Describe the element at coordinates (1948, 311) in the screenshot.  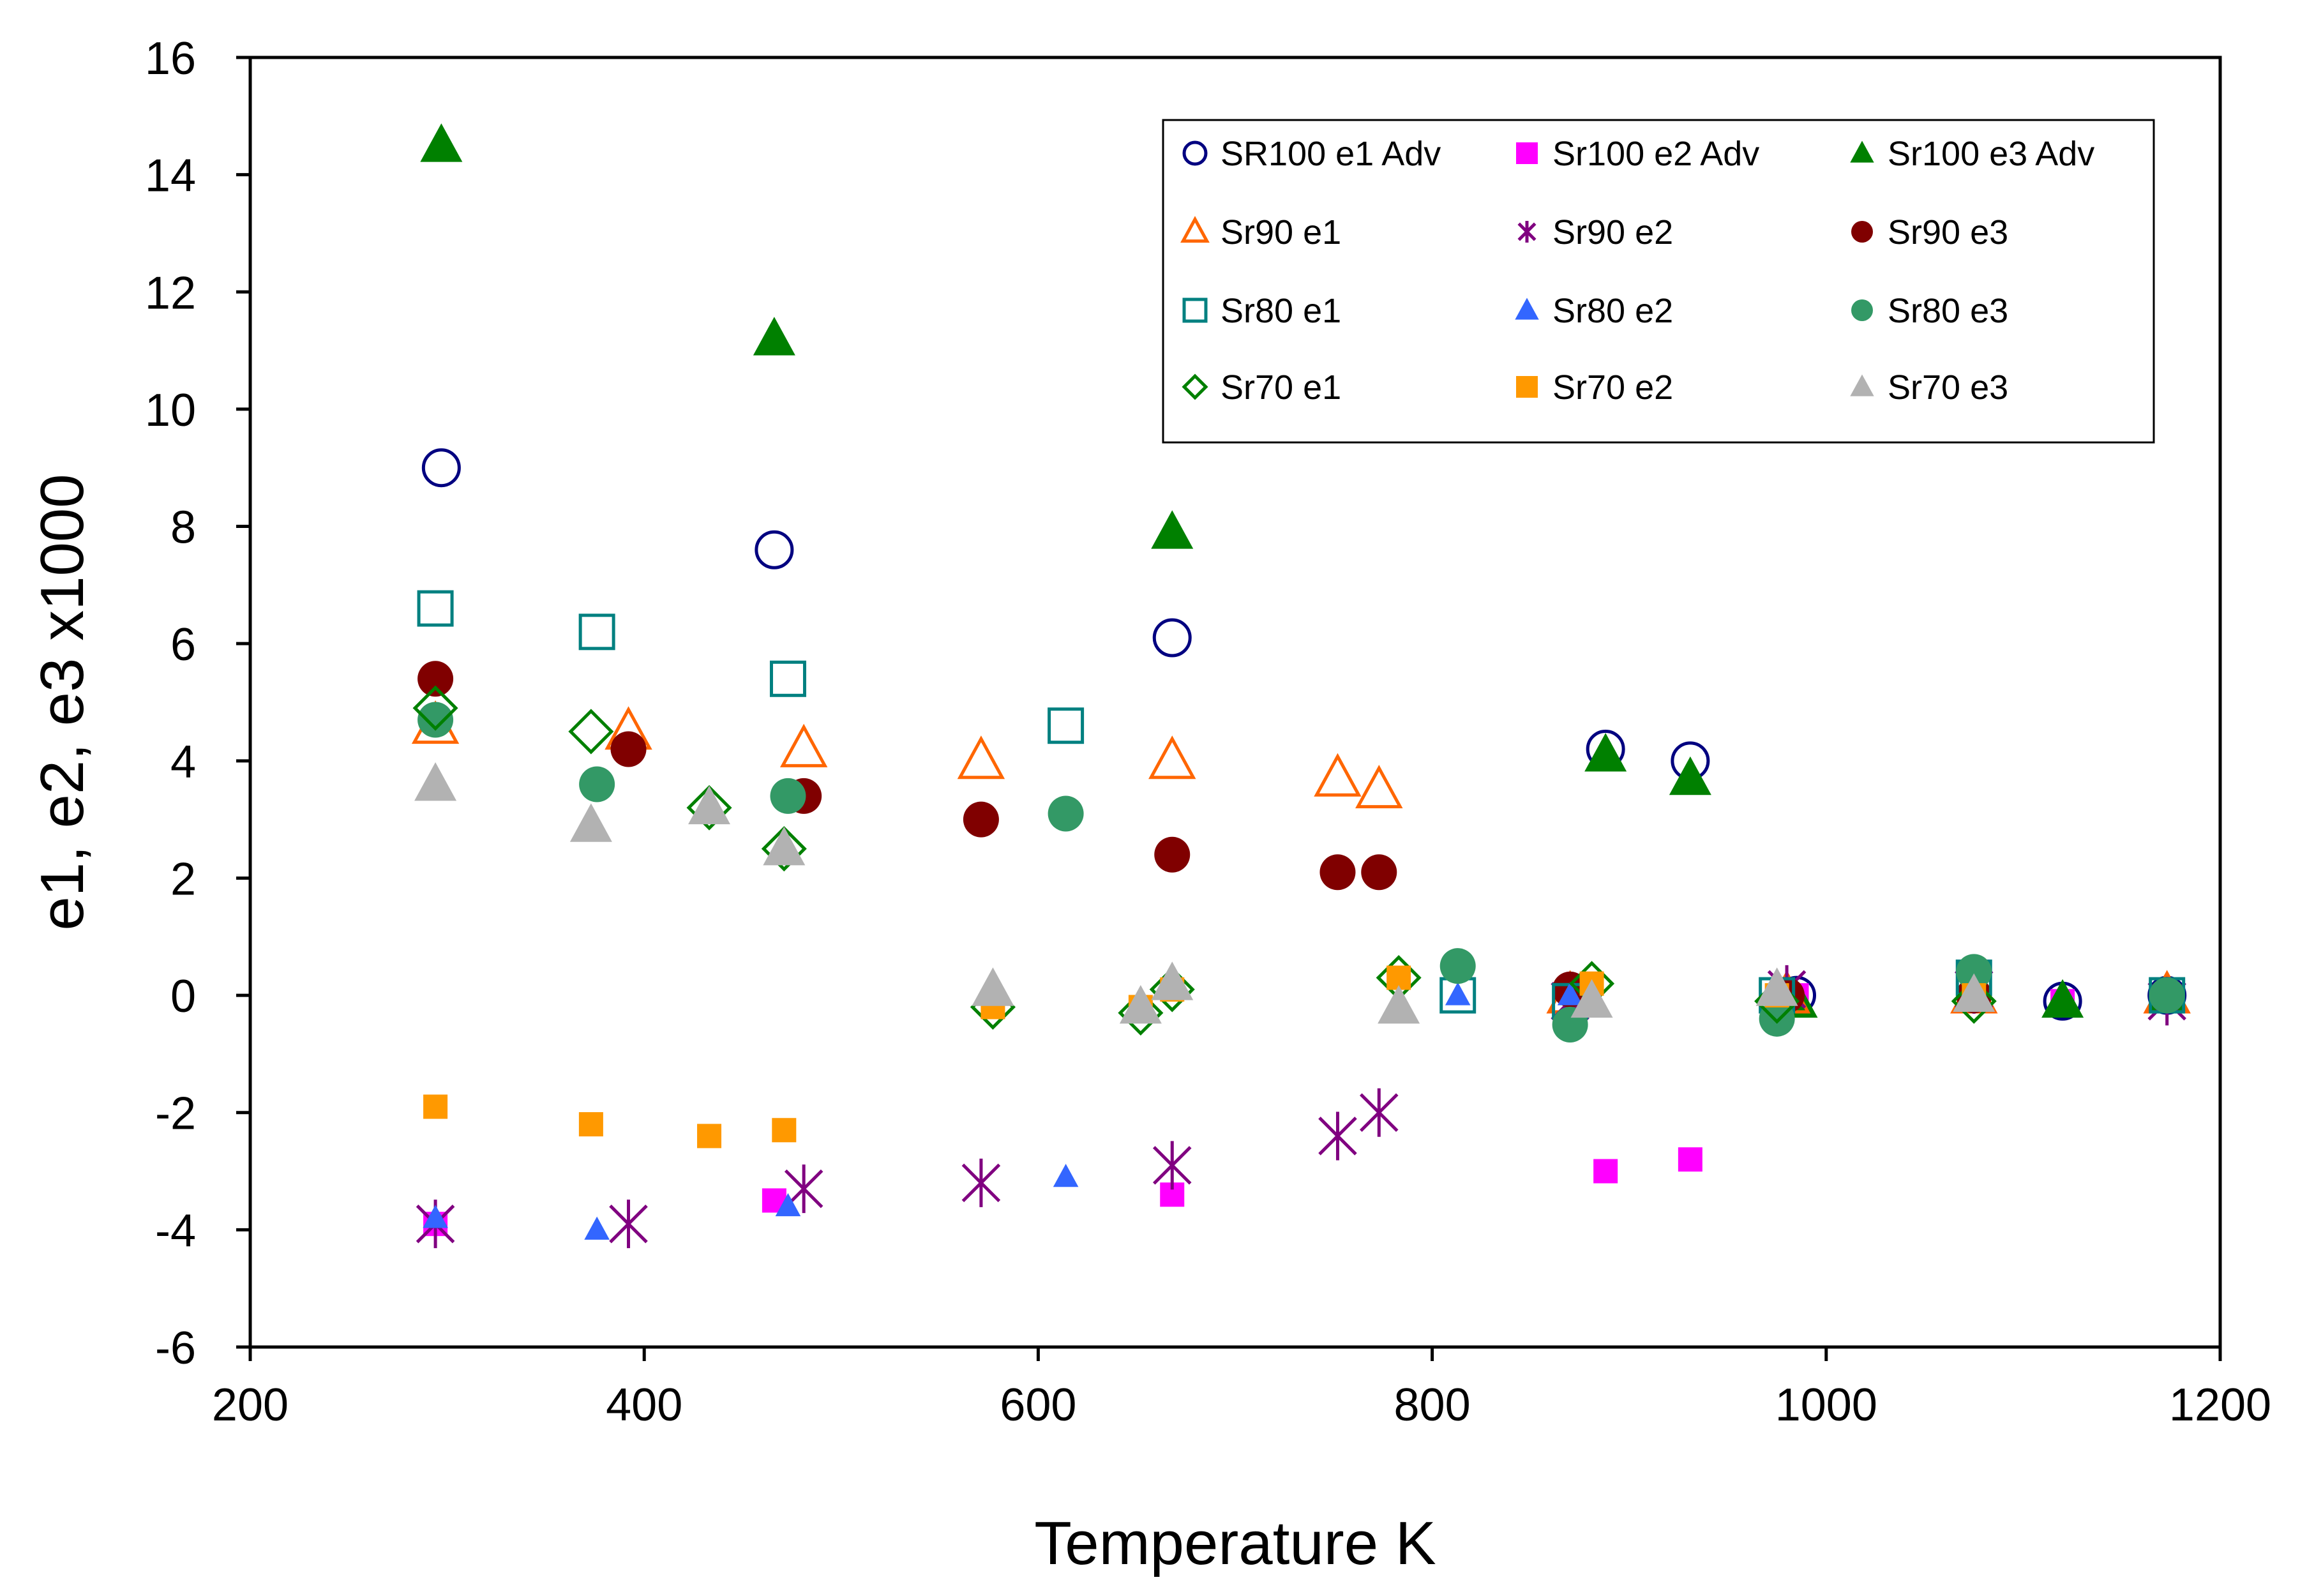
I see `legend-label: Sr80 e3` at that location.